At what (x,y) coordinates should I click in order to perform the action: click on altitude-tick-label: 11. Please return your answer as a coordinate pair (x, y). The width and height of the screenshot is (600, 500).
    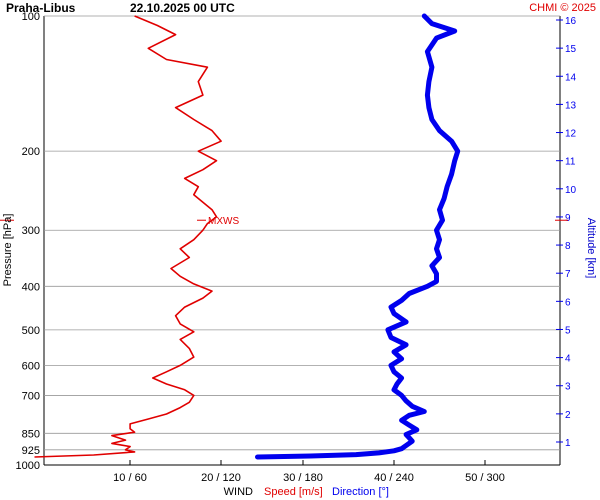
    Looking at the image, I should click on (570, 162).